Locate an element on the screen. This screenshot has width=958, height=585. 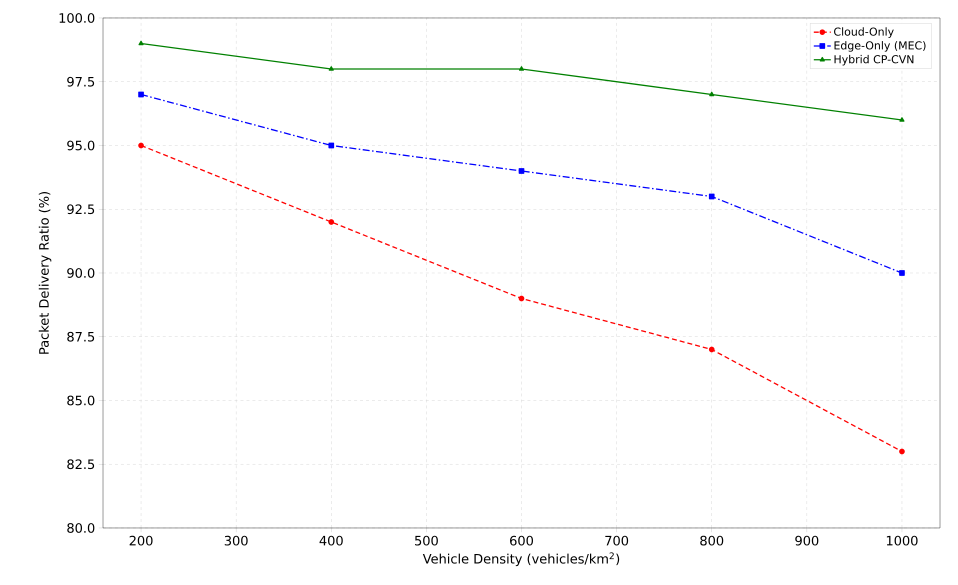
y-tick-label: 85.0 is located at coordinates (80, 401).